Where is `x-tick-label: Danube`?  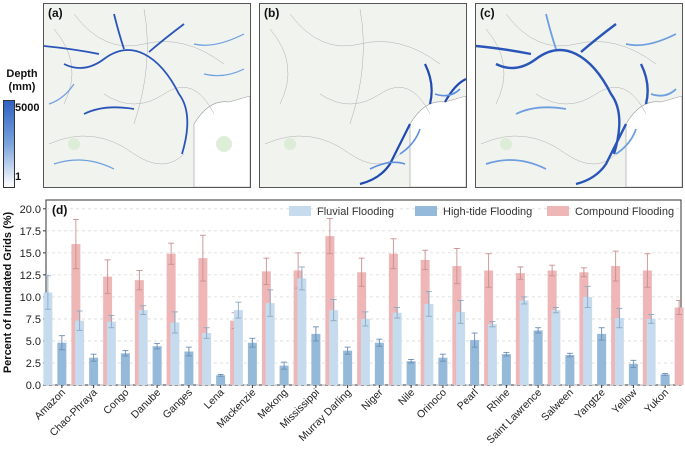 x-tick-label: Danube is located at coordinates (146, 404).